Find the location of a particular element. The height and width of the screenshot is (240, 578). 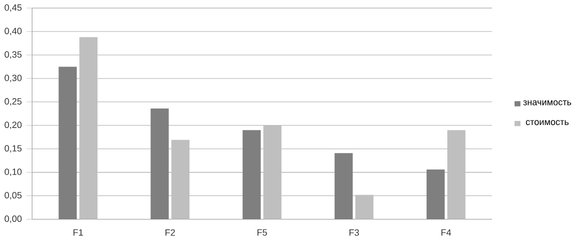

y-tick-label: 0,45 is located at coordinates (13, 8).